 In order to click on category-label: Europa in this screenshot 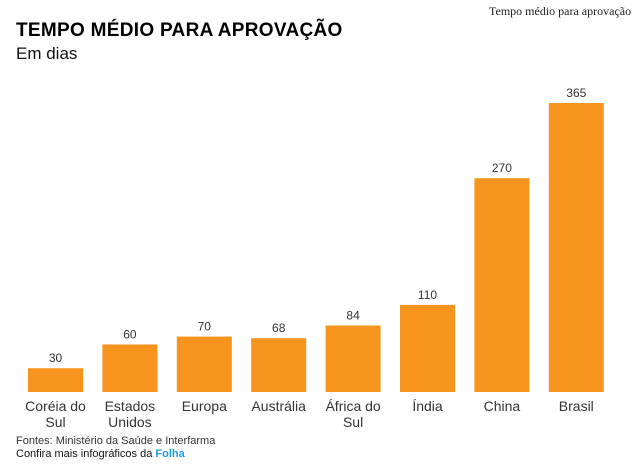, I will do `click(204, 406)`.